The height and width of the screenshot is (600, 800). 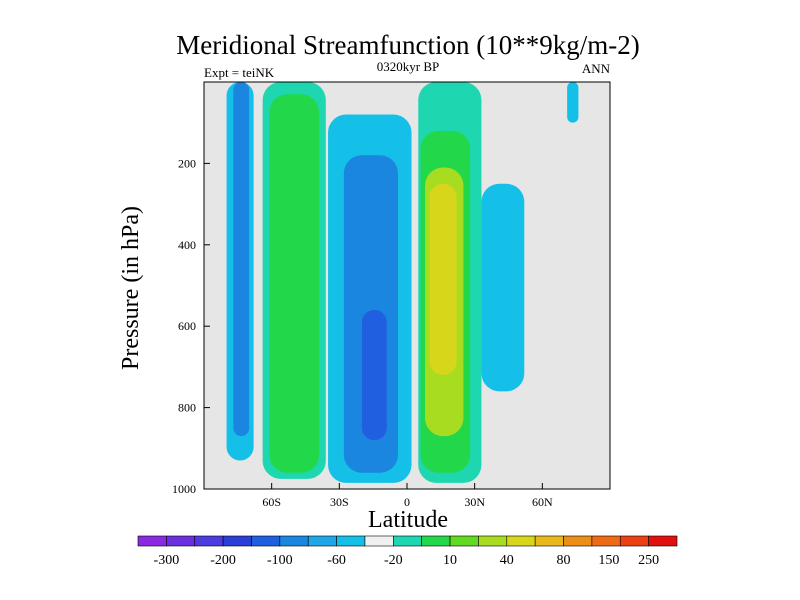 I want to click on x-axis-label: Latitude, so click(x=408, y=520).